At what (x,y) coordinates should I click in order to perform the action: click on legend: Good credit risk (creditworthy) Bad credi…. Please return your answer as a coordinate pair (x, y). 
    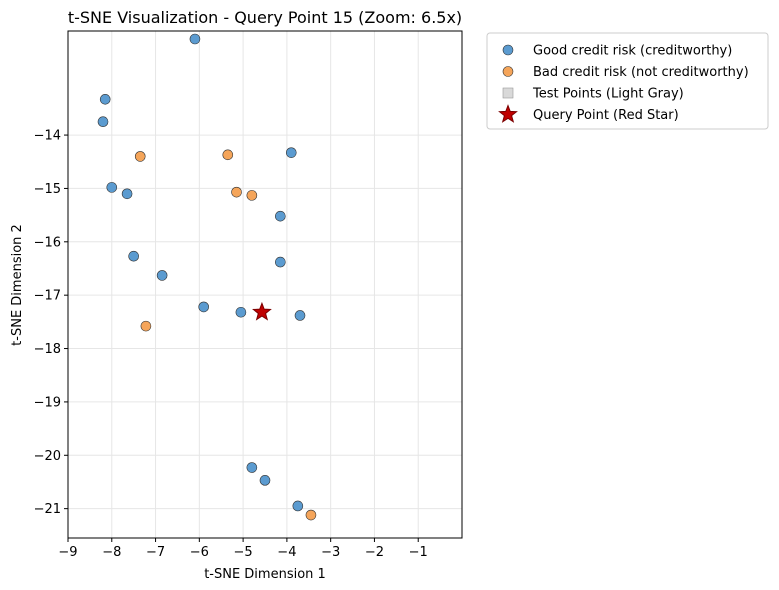
    Looking at the image, I should click on (627, 81).